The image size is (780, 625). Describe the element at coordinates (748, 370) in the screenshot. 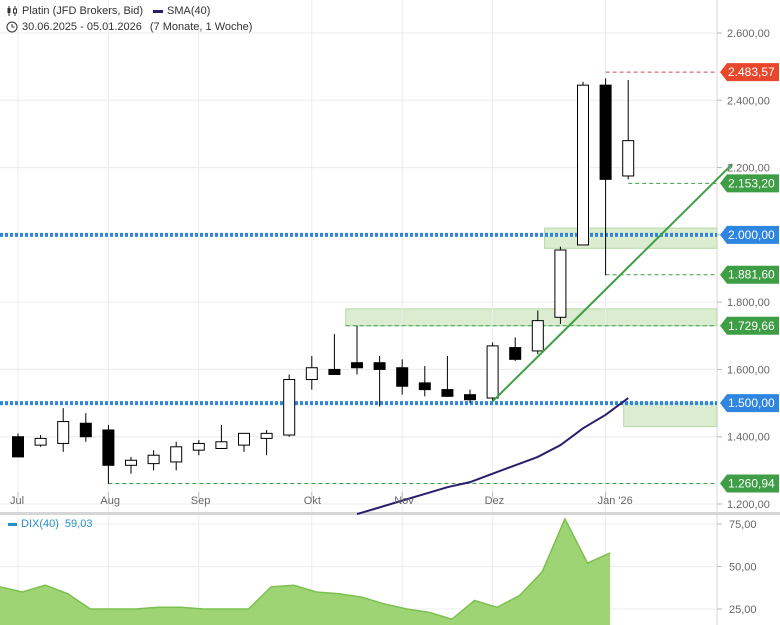

I see `y-tick-label: 1.600,00` at that location.